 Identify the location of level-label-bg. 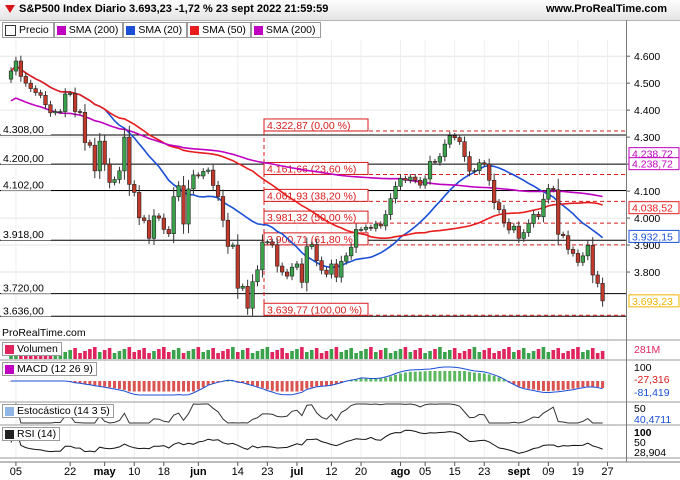
(26, 159).